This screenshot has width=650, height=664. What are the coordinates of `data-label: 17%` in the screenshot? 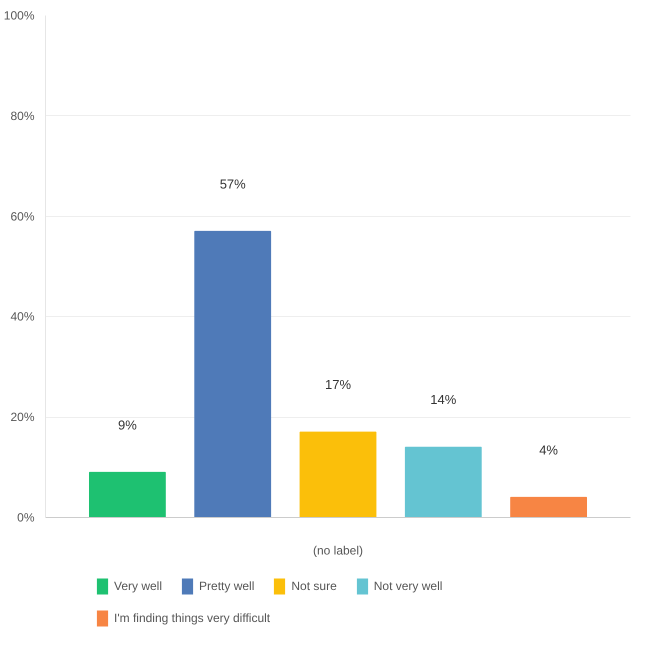 It's located at (338, 384).